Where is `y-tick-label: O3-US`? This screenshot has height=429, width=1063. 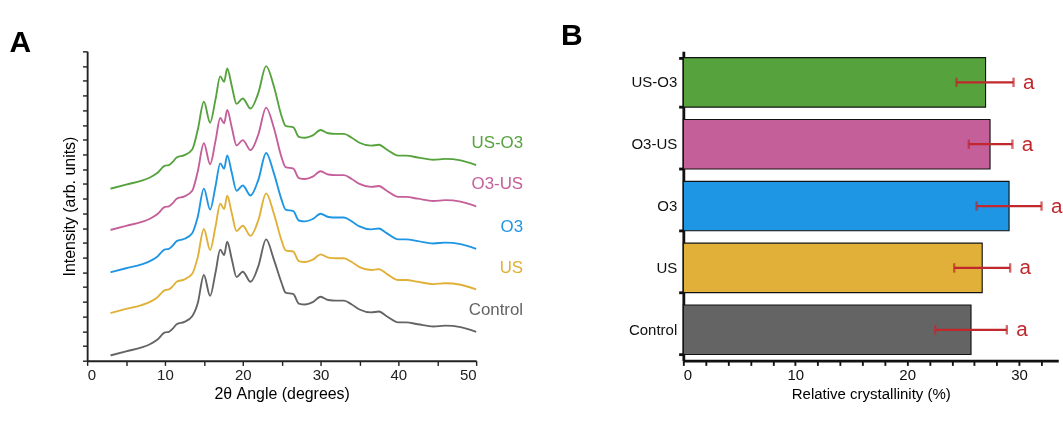 y-tick-label: O3-US is located at coordinates (654, 144).